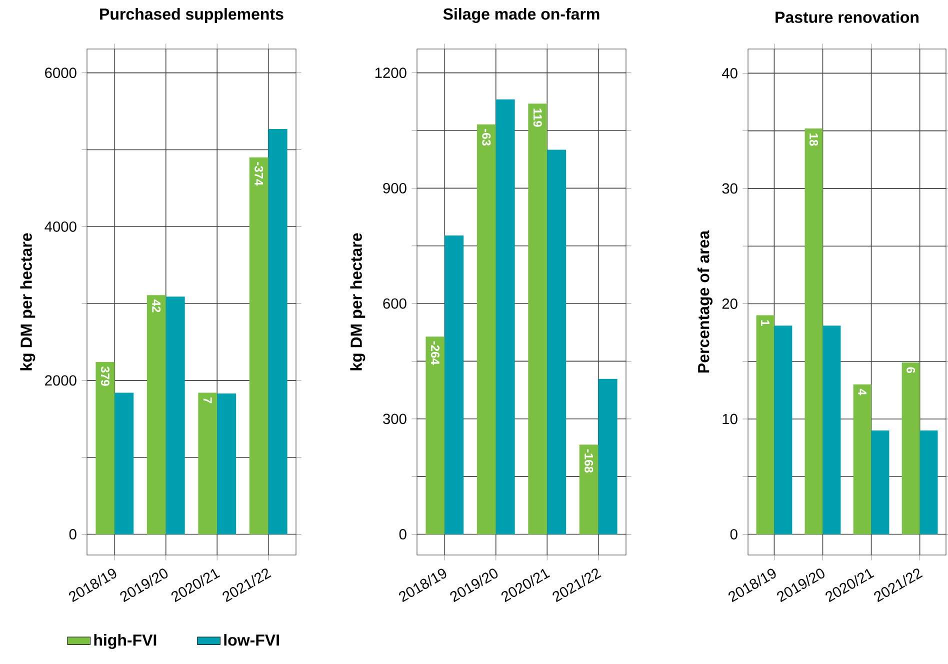  What do you see at coordinates (259, 174) in the screenshot?
I see `annotation: -374` at bounding box center [259, 174].